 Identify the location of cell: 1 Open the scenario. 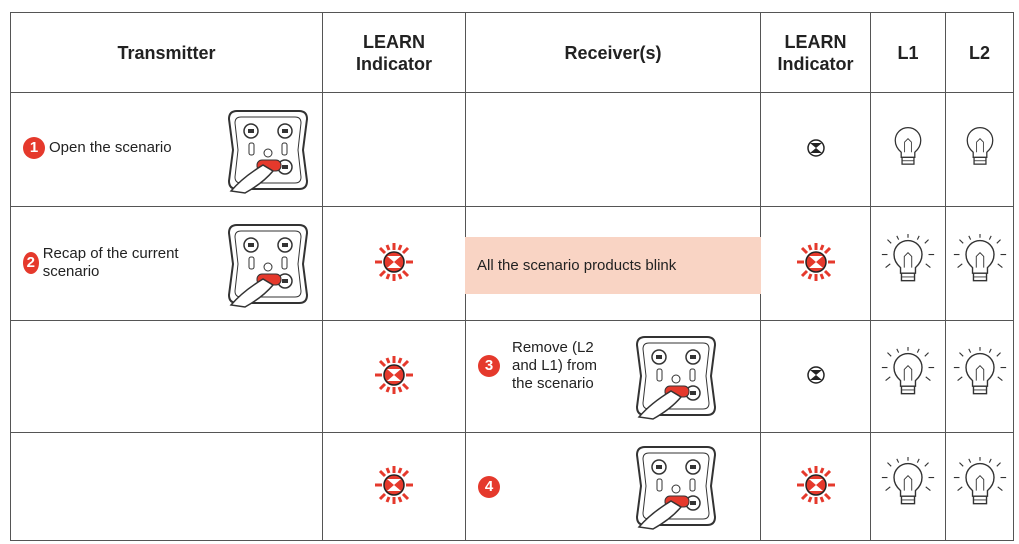
(166, 149).